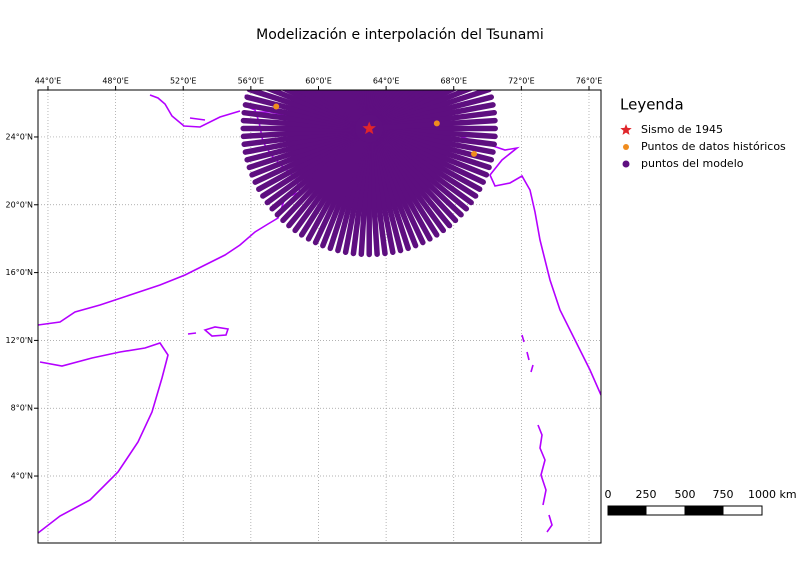 The image size is (800, 570). Describe the element at coordinates (369, 128) in the screenshot. I see `epicenter` at that location.